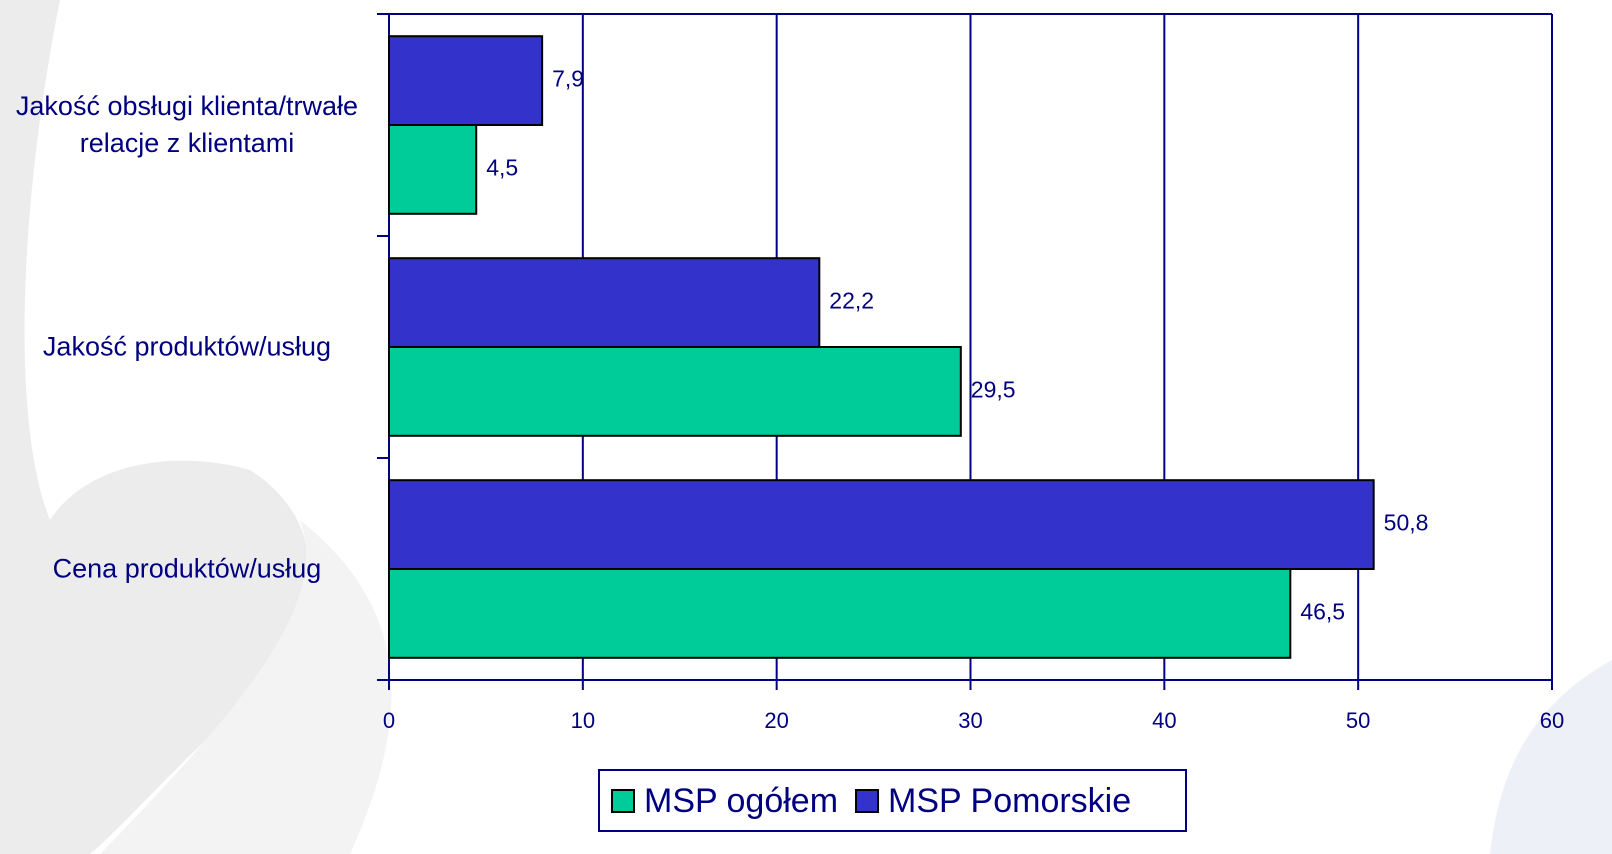  Describe the element at coordinates (1551, 757) in the screenshot. I see `logo-shape` at that location.